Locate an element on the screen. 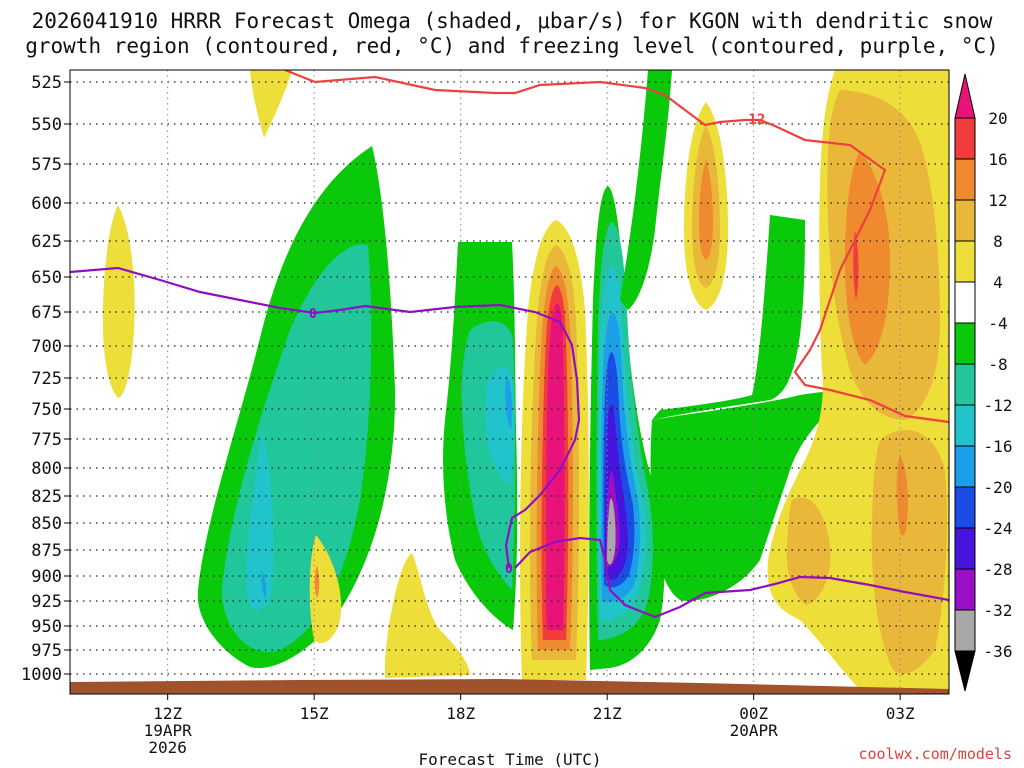  y-tick-label: 900 is located at coordinates (46, 577).